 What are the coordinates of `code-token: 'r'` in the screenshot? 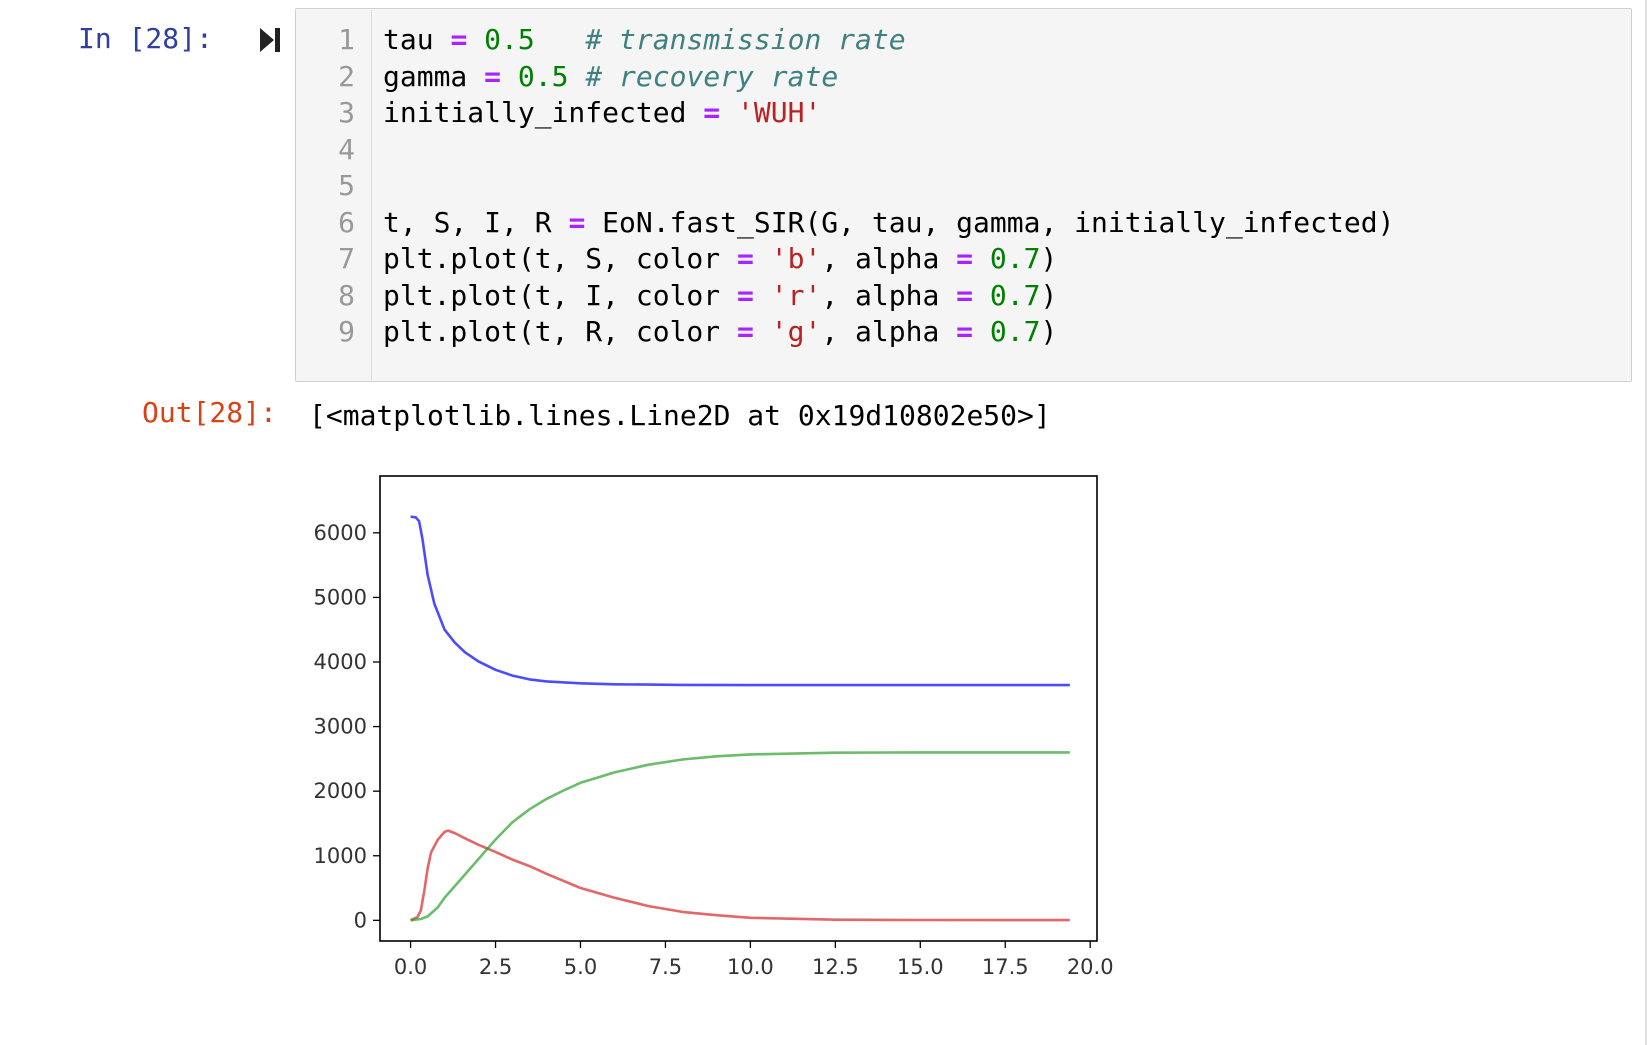 It's located at (796, 295).